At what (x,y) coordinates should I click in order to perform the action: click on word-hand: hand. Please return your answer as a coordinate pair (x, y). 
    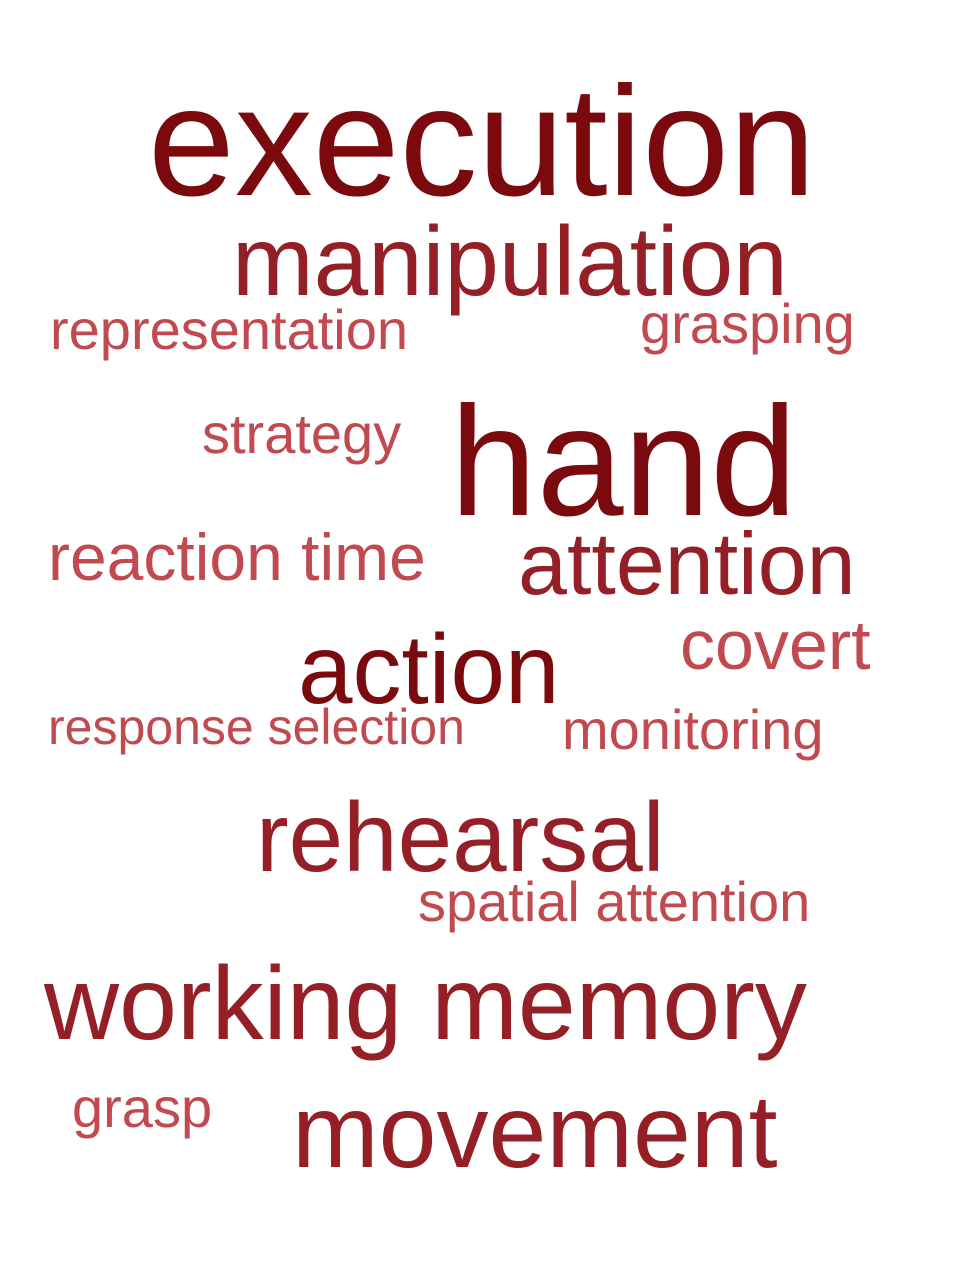
    Looking at the image, I should click on (624, 462).